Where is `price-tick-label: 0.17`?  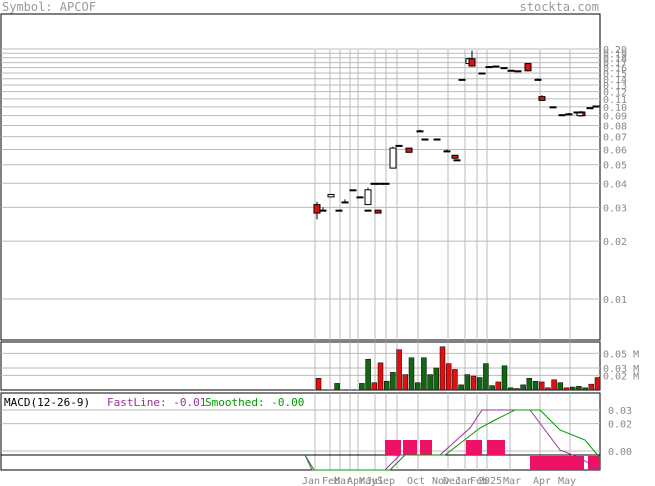 price-tick-label: 0.17 is located at coordinates (615, 64).